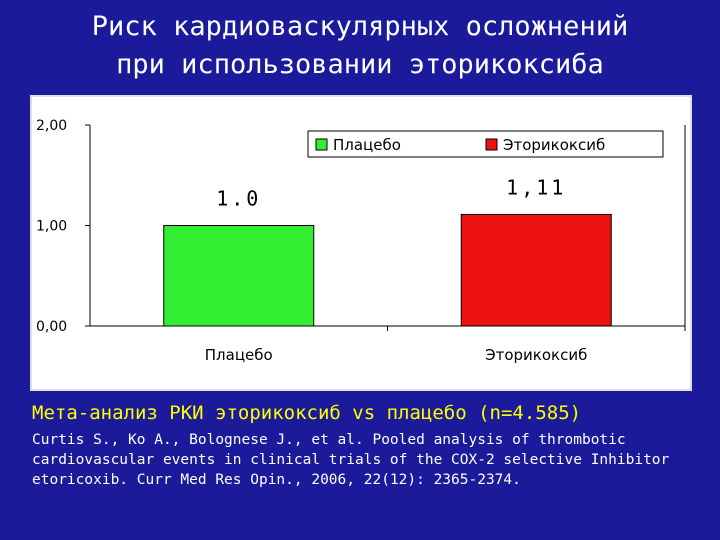  What do you see at coordinates (239, 355) in the screenshot?
I see `x-category-label: Плацебо` at bounding box center [239, 355].